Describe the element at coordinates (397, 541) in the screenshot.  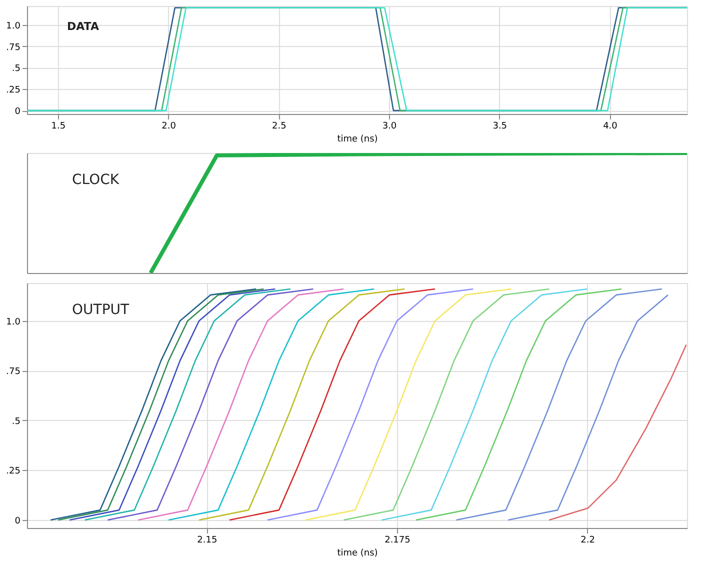
I see `x-tick-label: 2.175` at that location.